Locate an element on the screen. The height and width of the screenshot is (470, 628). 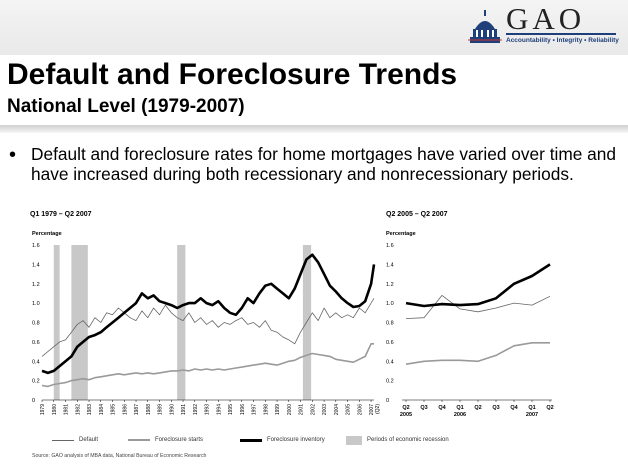
legend-inventory: Foreclosure inventory is located at coordinates (282, 440).